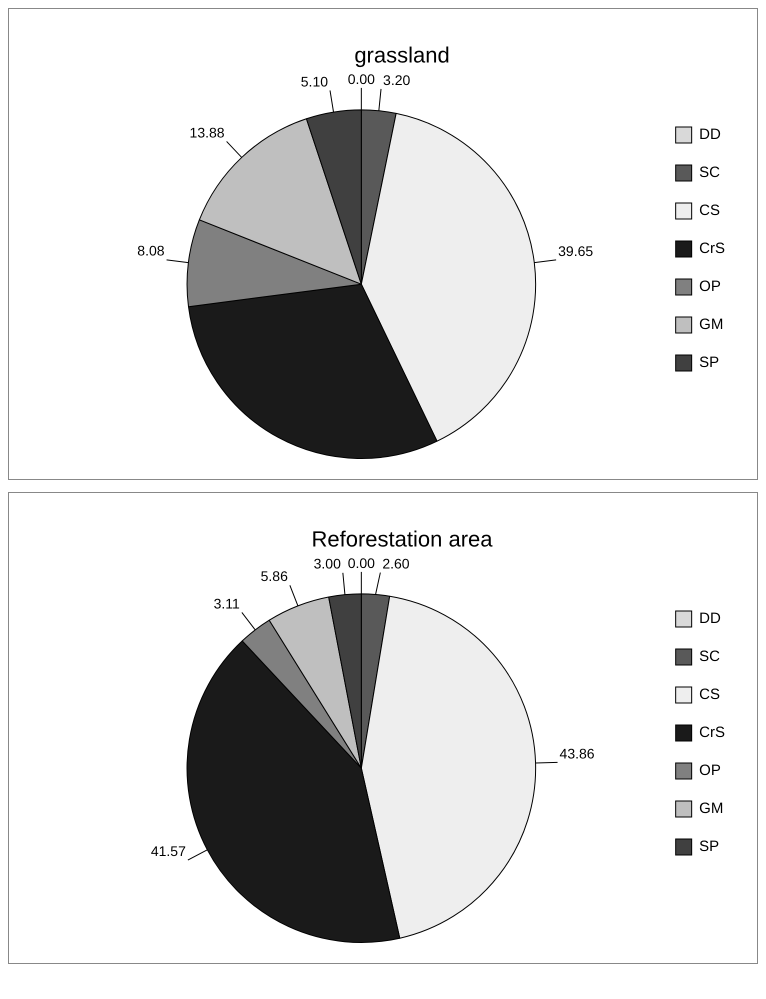 The height and width of the screenshot is (999, 766). I want to click on data-label: 3.00, so click(328, 564).